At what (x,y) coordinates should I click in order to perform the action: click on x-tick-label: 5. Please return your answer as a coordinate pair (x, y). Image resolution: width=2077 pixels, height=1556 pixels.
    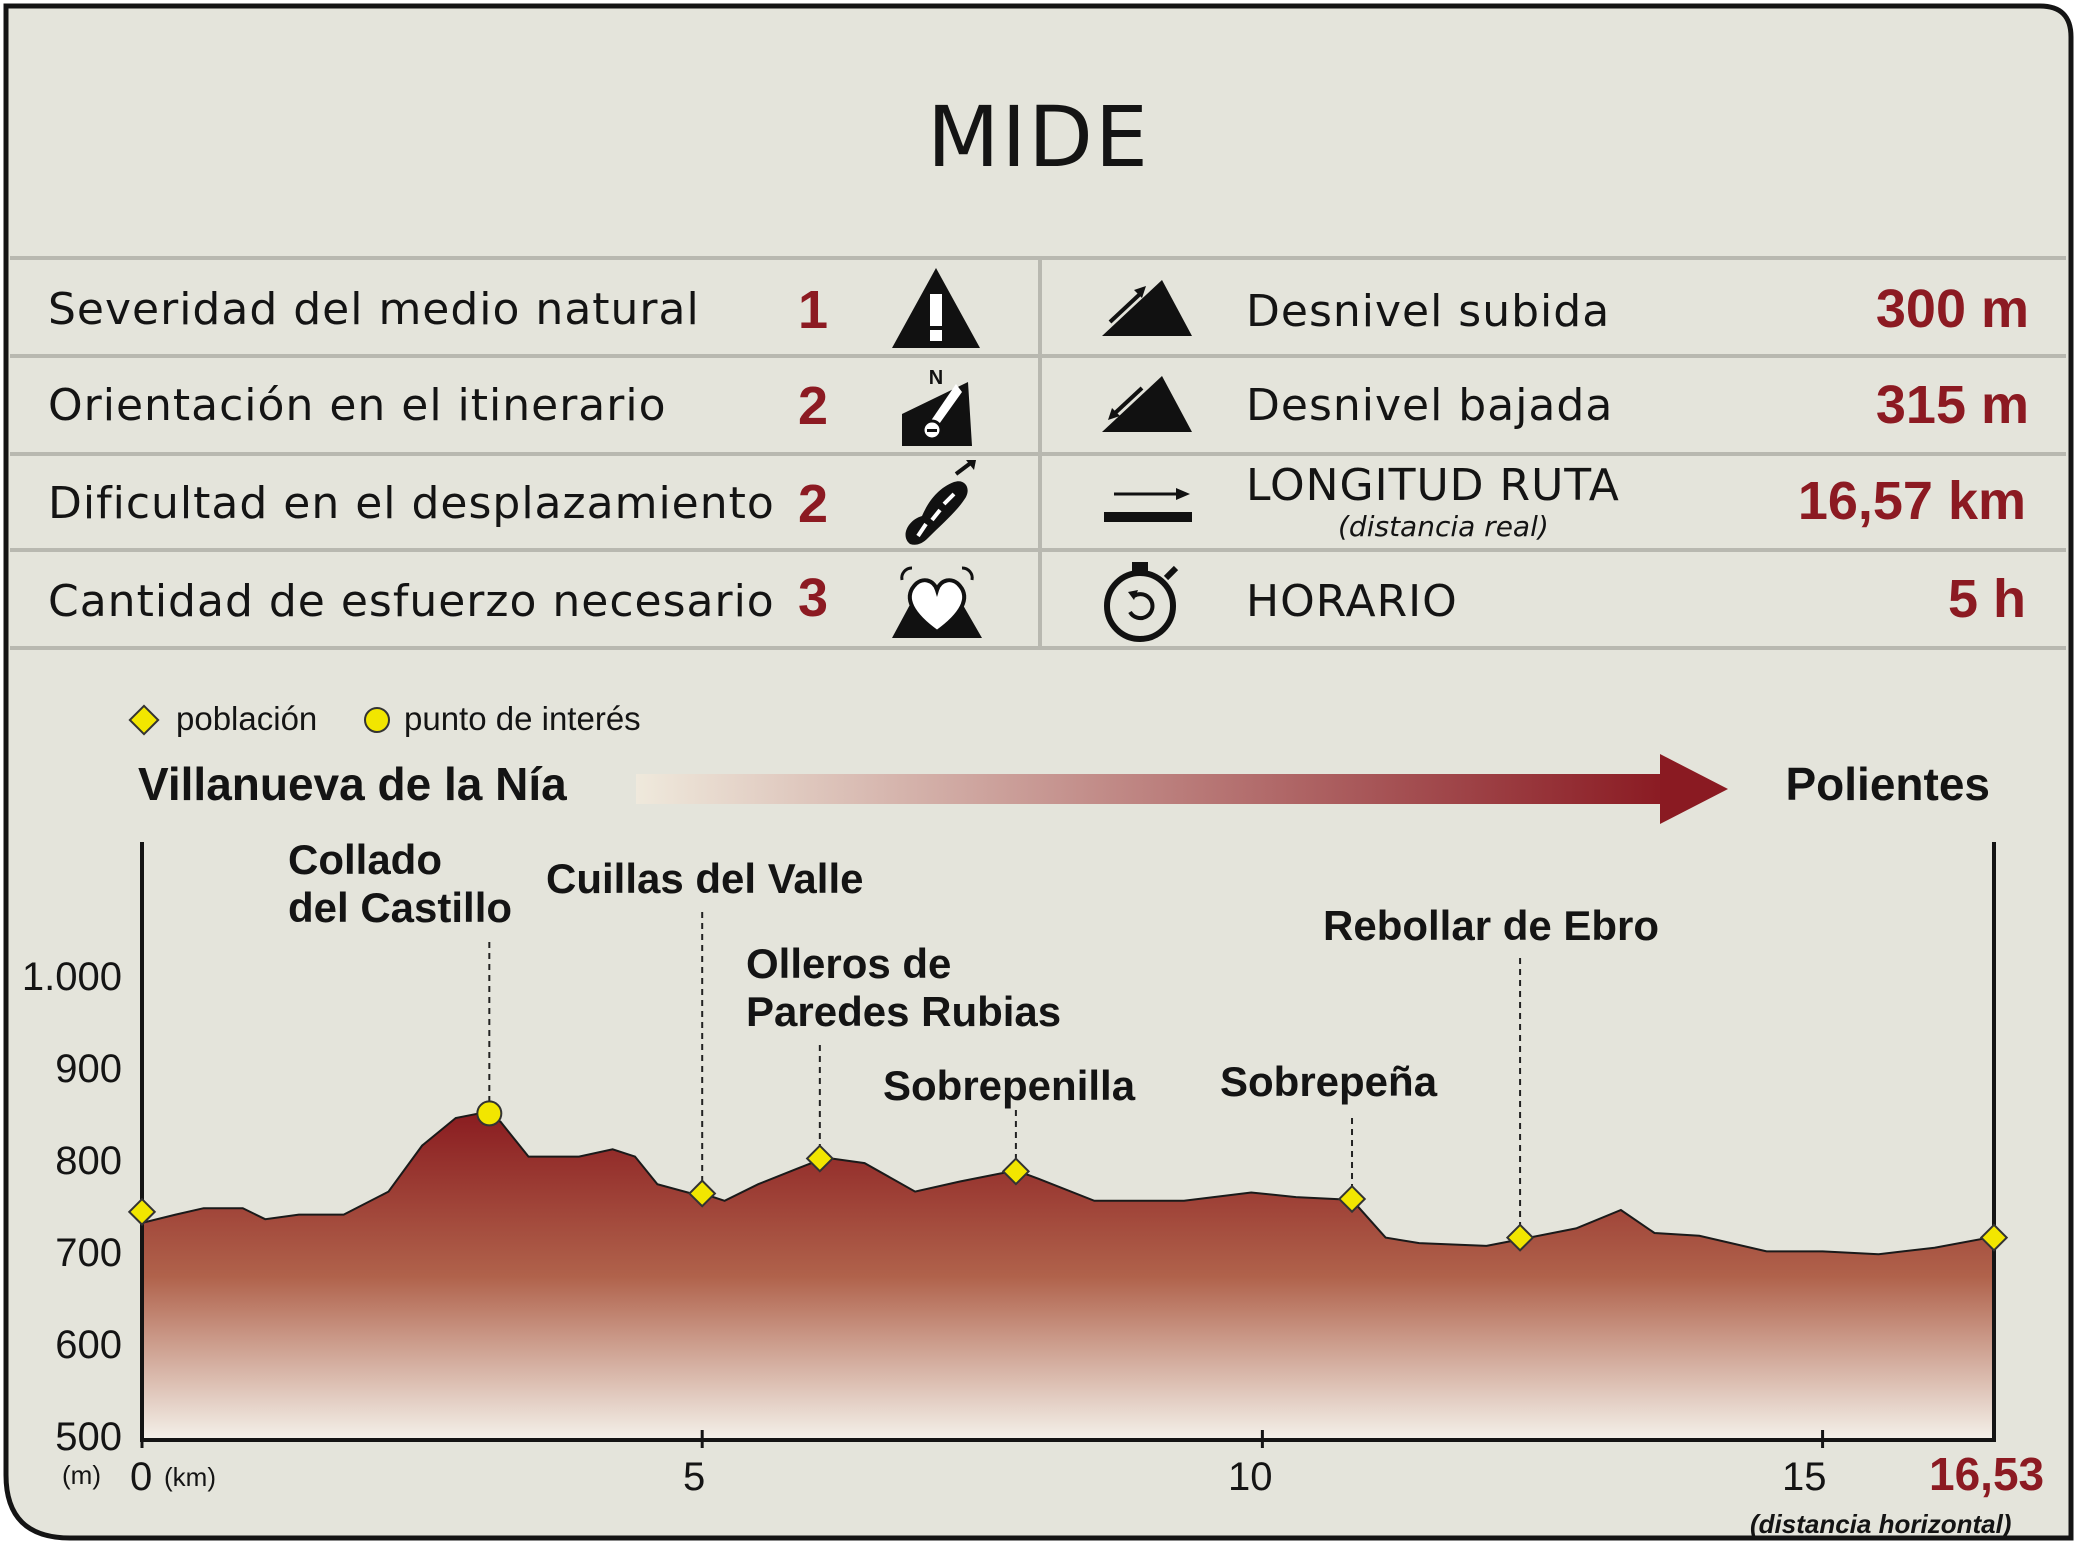
    Looking at the image, I should click on (694, 1477).